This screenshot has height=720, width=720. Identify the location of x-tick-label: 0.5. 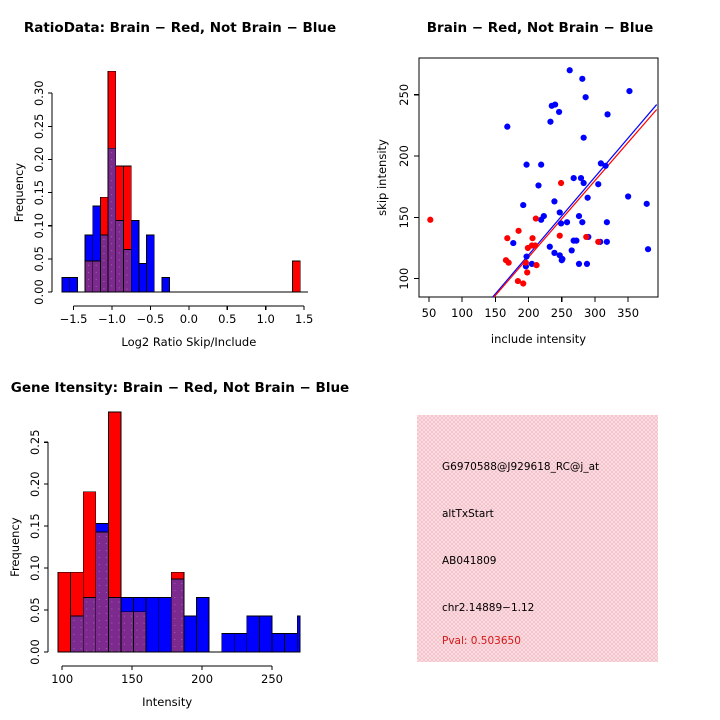
(227, 319).